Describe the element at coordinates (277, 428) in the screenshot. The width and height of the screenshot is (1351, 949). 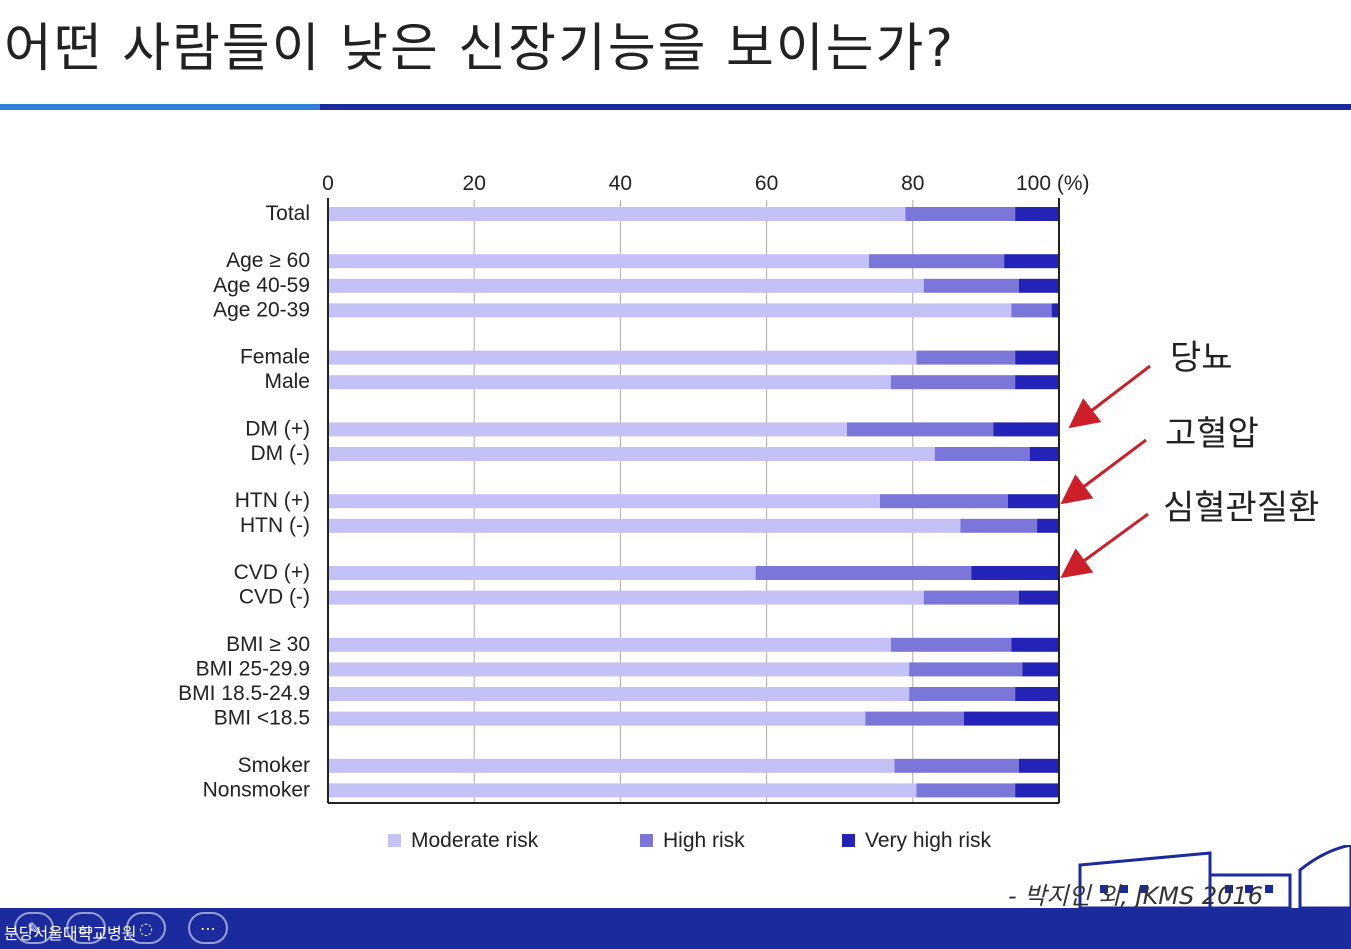
I see `category-label: DM (+)` at that location.